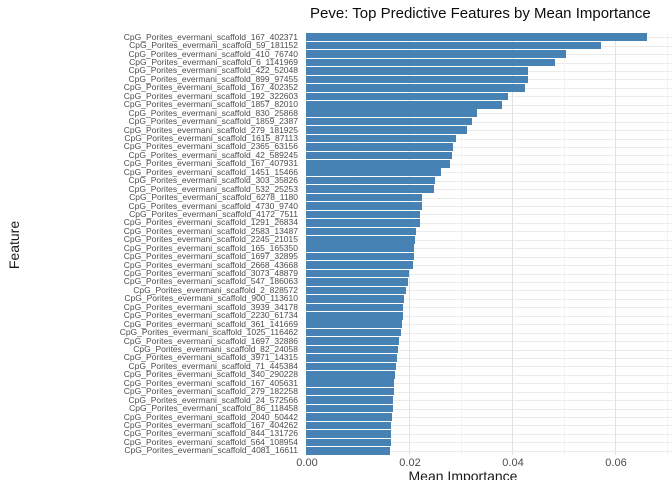 This screenshot has height=480, width=672. What do you see at coordinates (463, 474) in the screenshot?
I see `x-axis-title: Mean Importance` at bounding box center [463, 474].